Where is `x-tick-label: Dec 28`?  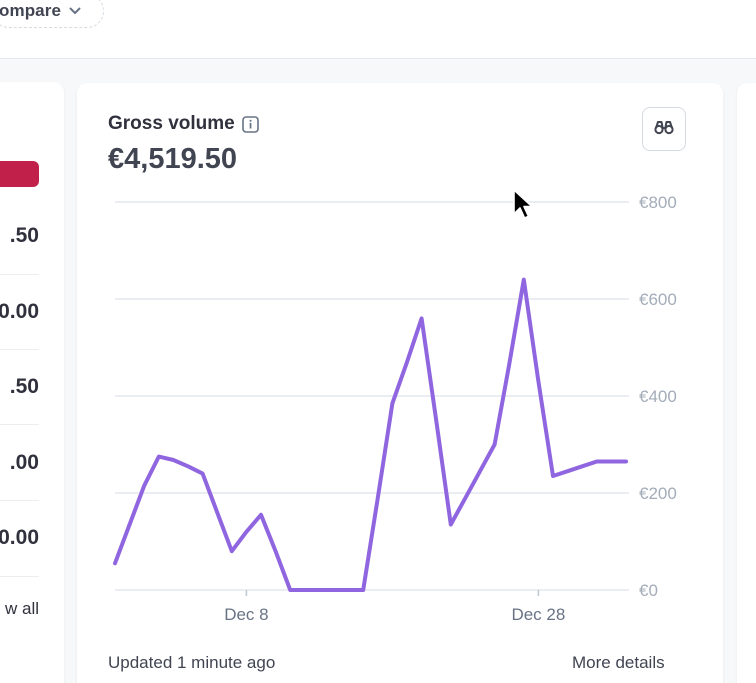
x-tick-label: Dec 28 is located at coordinates (538, 614).